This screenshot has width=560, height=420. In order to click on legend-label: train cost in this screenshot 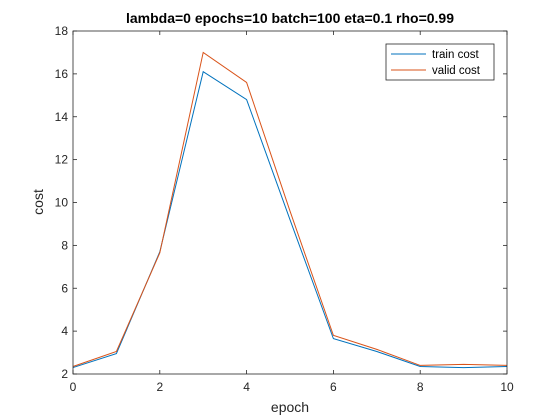, I will do `click(455, 55)`.